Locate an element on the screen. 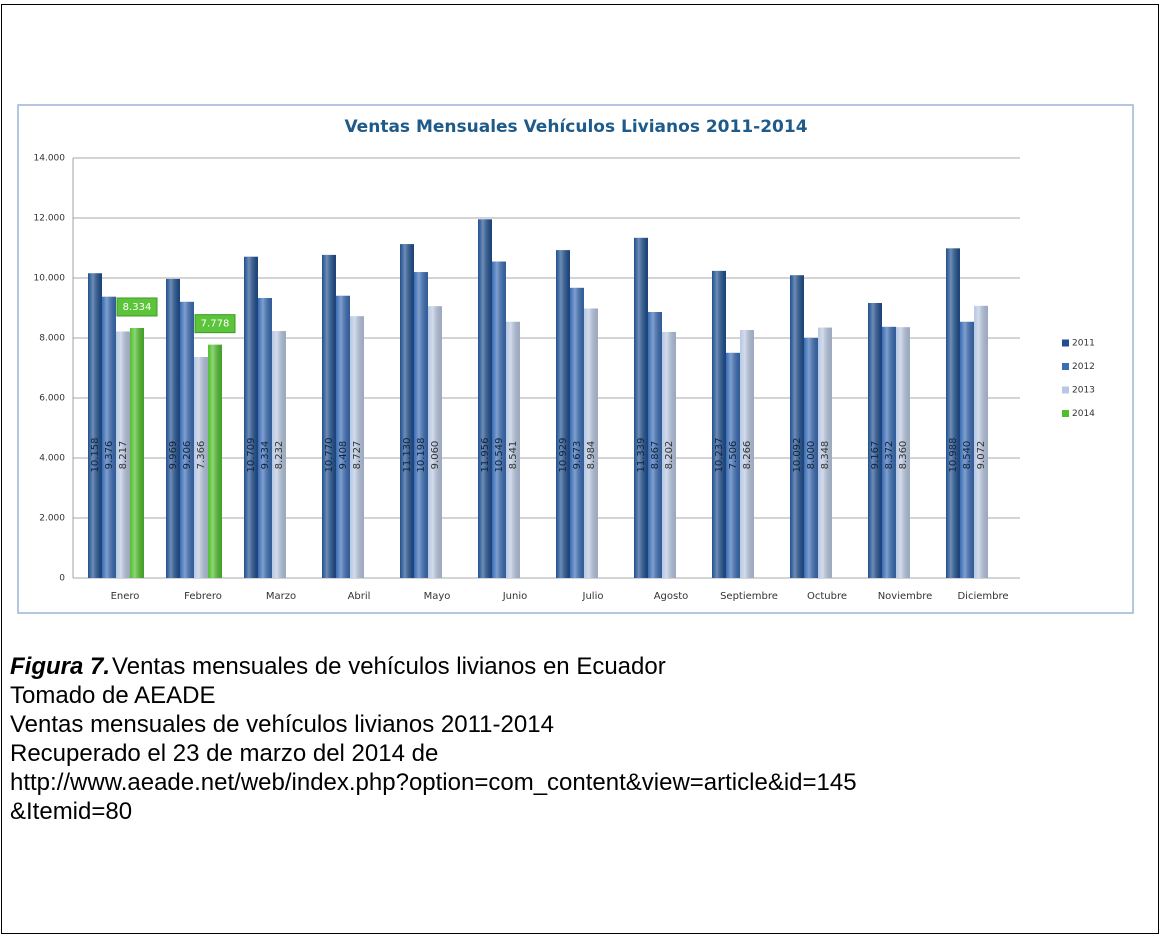  data-label: 8.266 is located at coordinates (747, 455).